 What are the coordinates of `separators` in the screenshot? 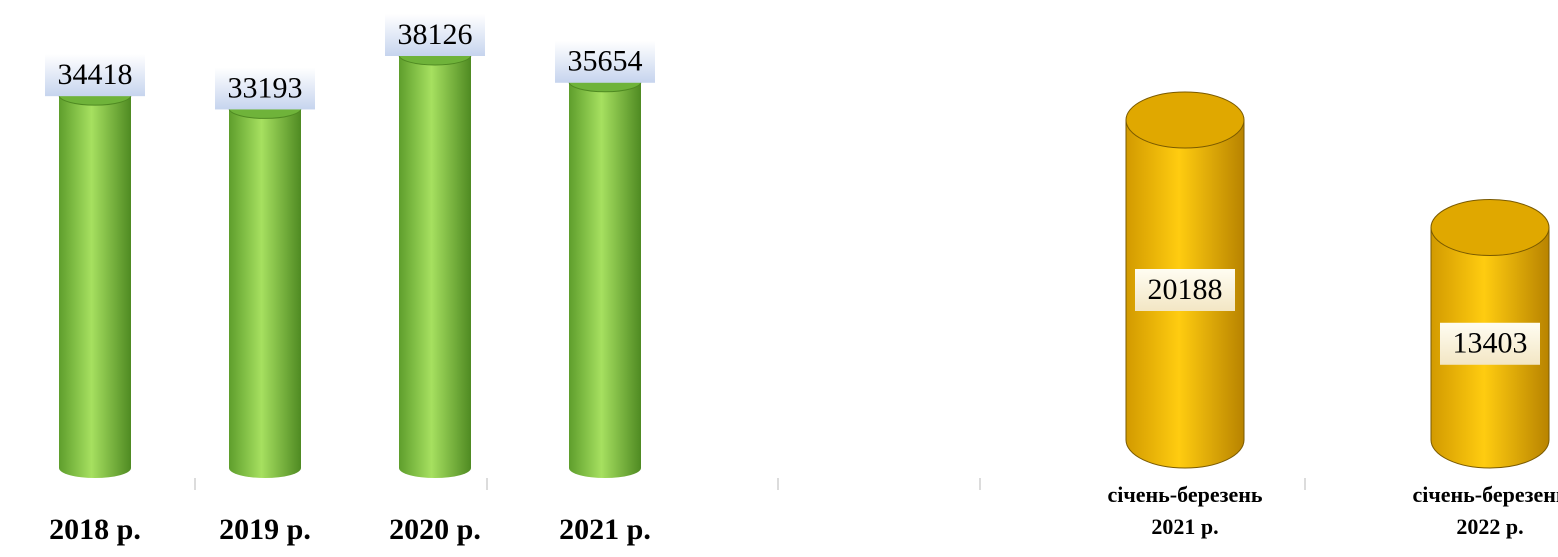 It's located at (750, 484).